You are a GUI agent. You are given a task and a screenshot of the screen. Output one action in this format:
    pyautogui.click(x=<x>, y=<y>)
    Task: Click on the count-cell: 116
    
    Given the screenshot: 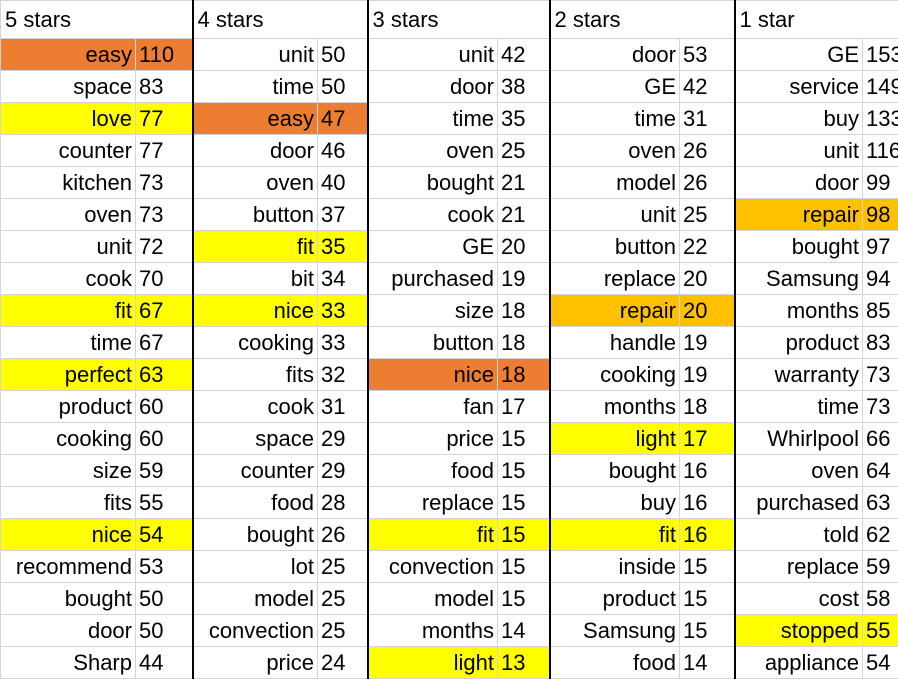 What is the action you would take?
    pyautogui.click(x=880, y=151)
    